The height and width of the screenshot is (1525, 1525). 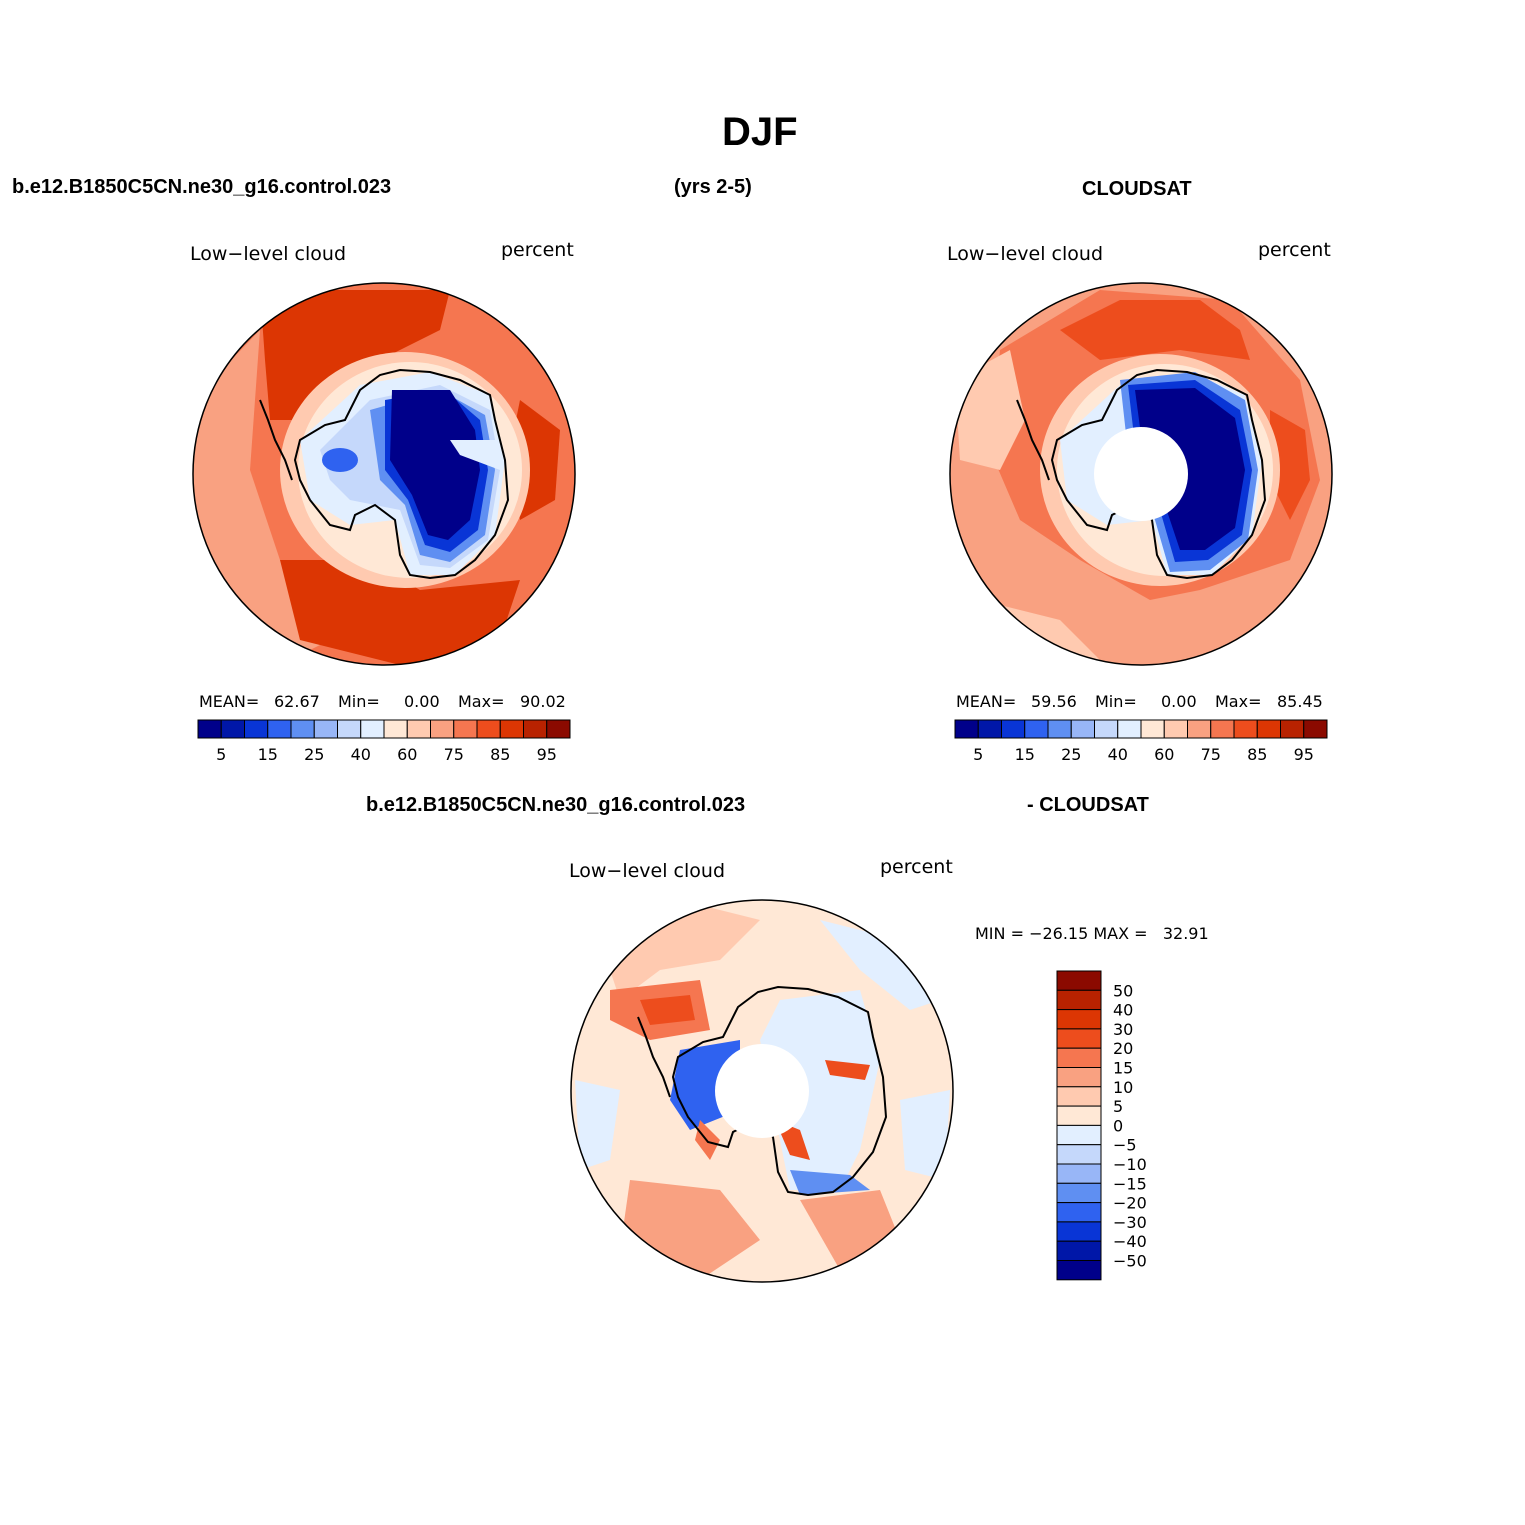 What do you see at coordinates (1179, 701) in the screenshot?
I see `obs-min-value: 0.00` at bounding box center [1179, 701].